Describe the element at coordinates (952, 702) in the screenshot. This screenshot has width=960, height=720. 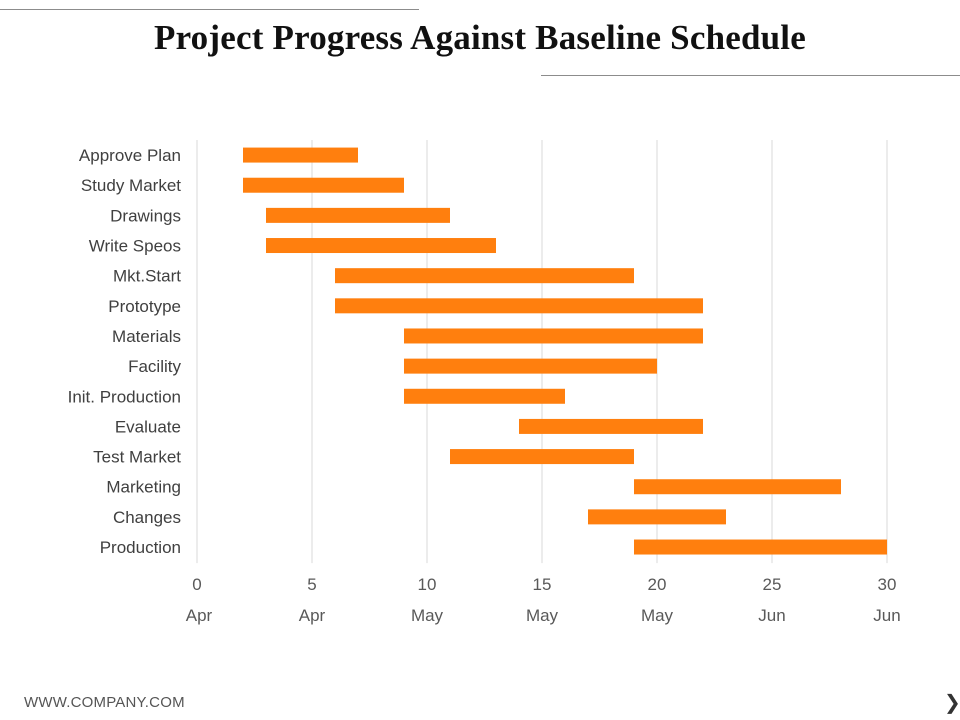
I see `chevron-right-icon: ❯` at that location.